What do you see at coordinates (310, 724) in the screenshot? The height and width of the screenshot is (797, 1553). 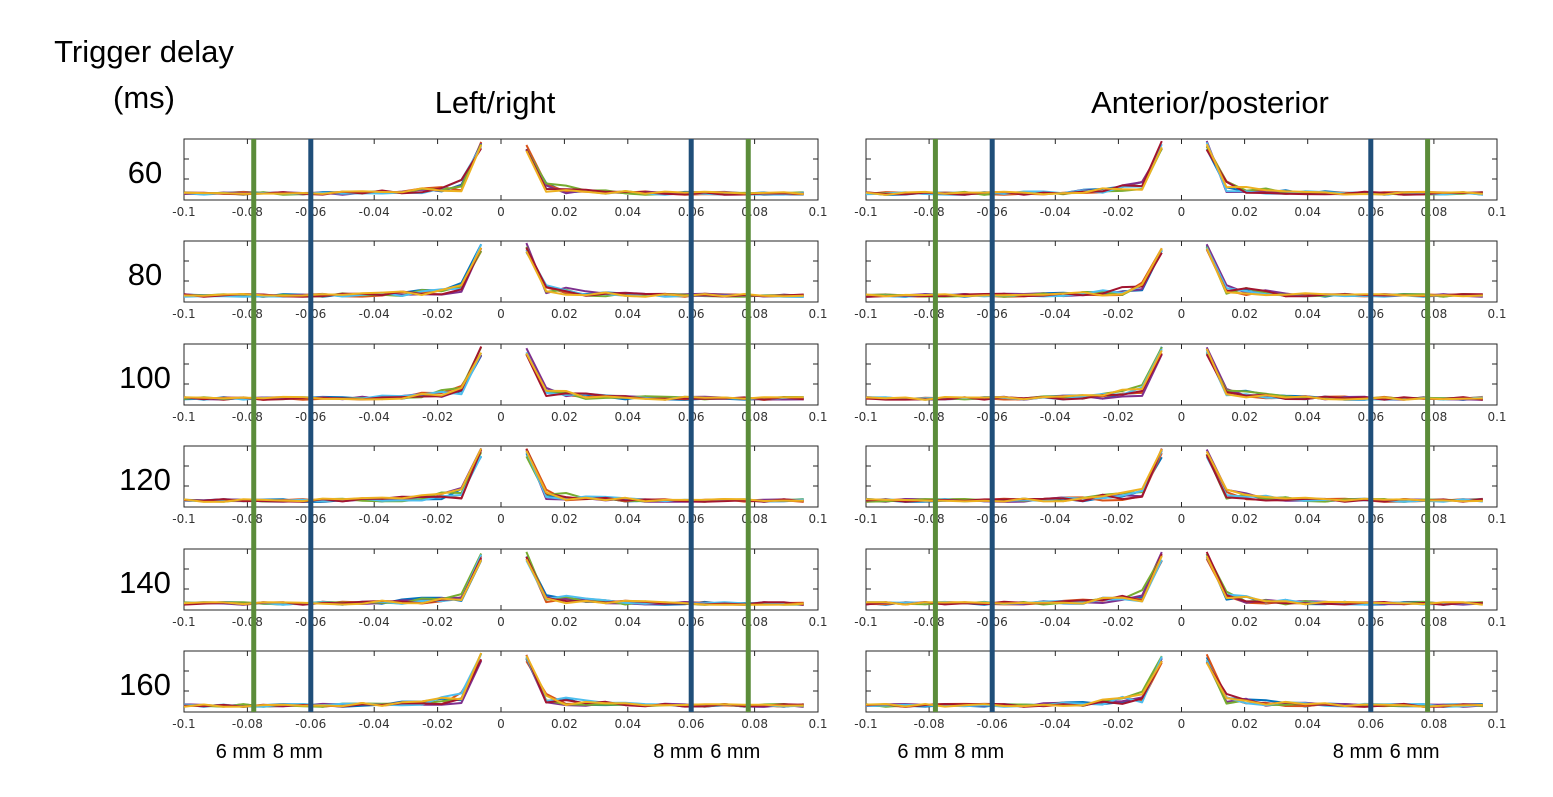 I see `x-tick-label: -0.06` at bounding box center [310, 724].